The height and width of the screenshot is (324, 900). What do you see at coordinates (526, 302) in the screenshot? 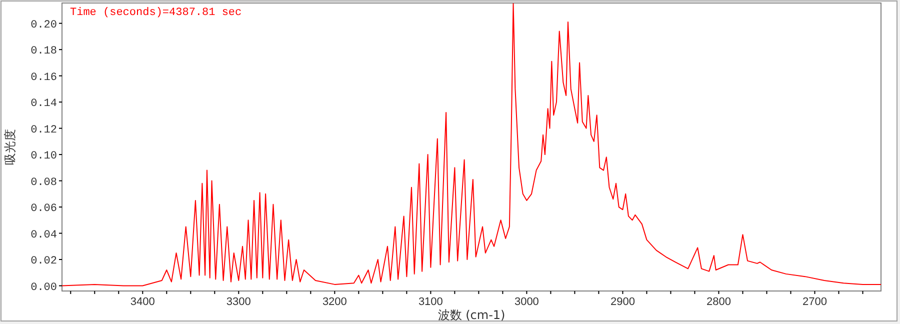
I see `x-tick-label: 3000` at bounding box center [526, 302].